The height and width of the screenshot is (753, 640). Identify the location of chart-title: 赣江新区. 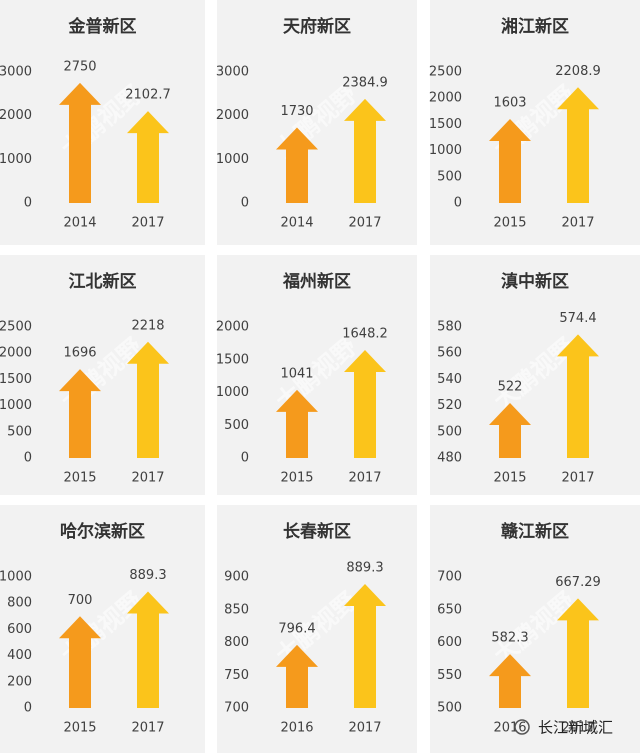
(535, 531).